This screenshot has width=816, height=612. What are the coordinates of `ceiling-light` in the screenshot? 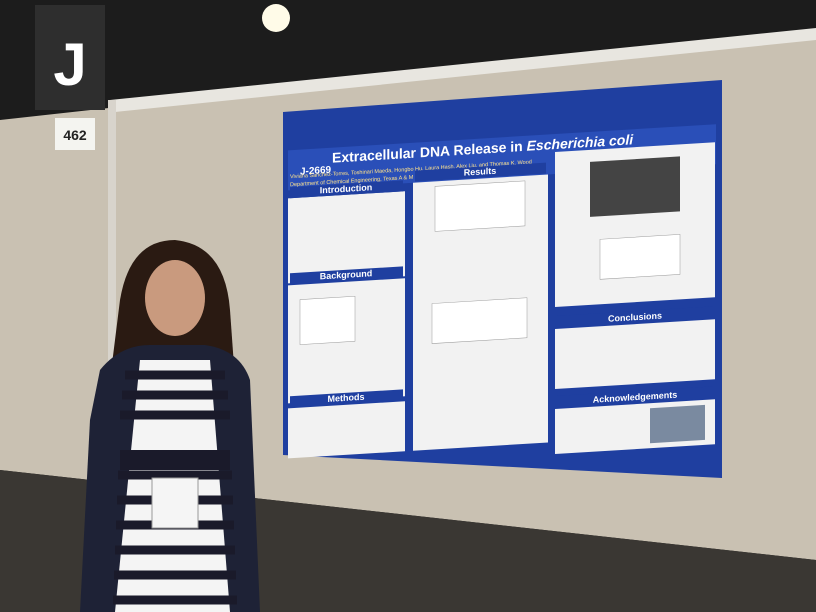 It's located at (276, 18).